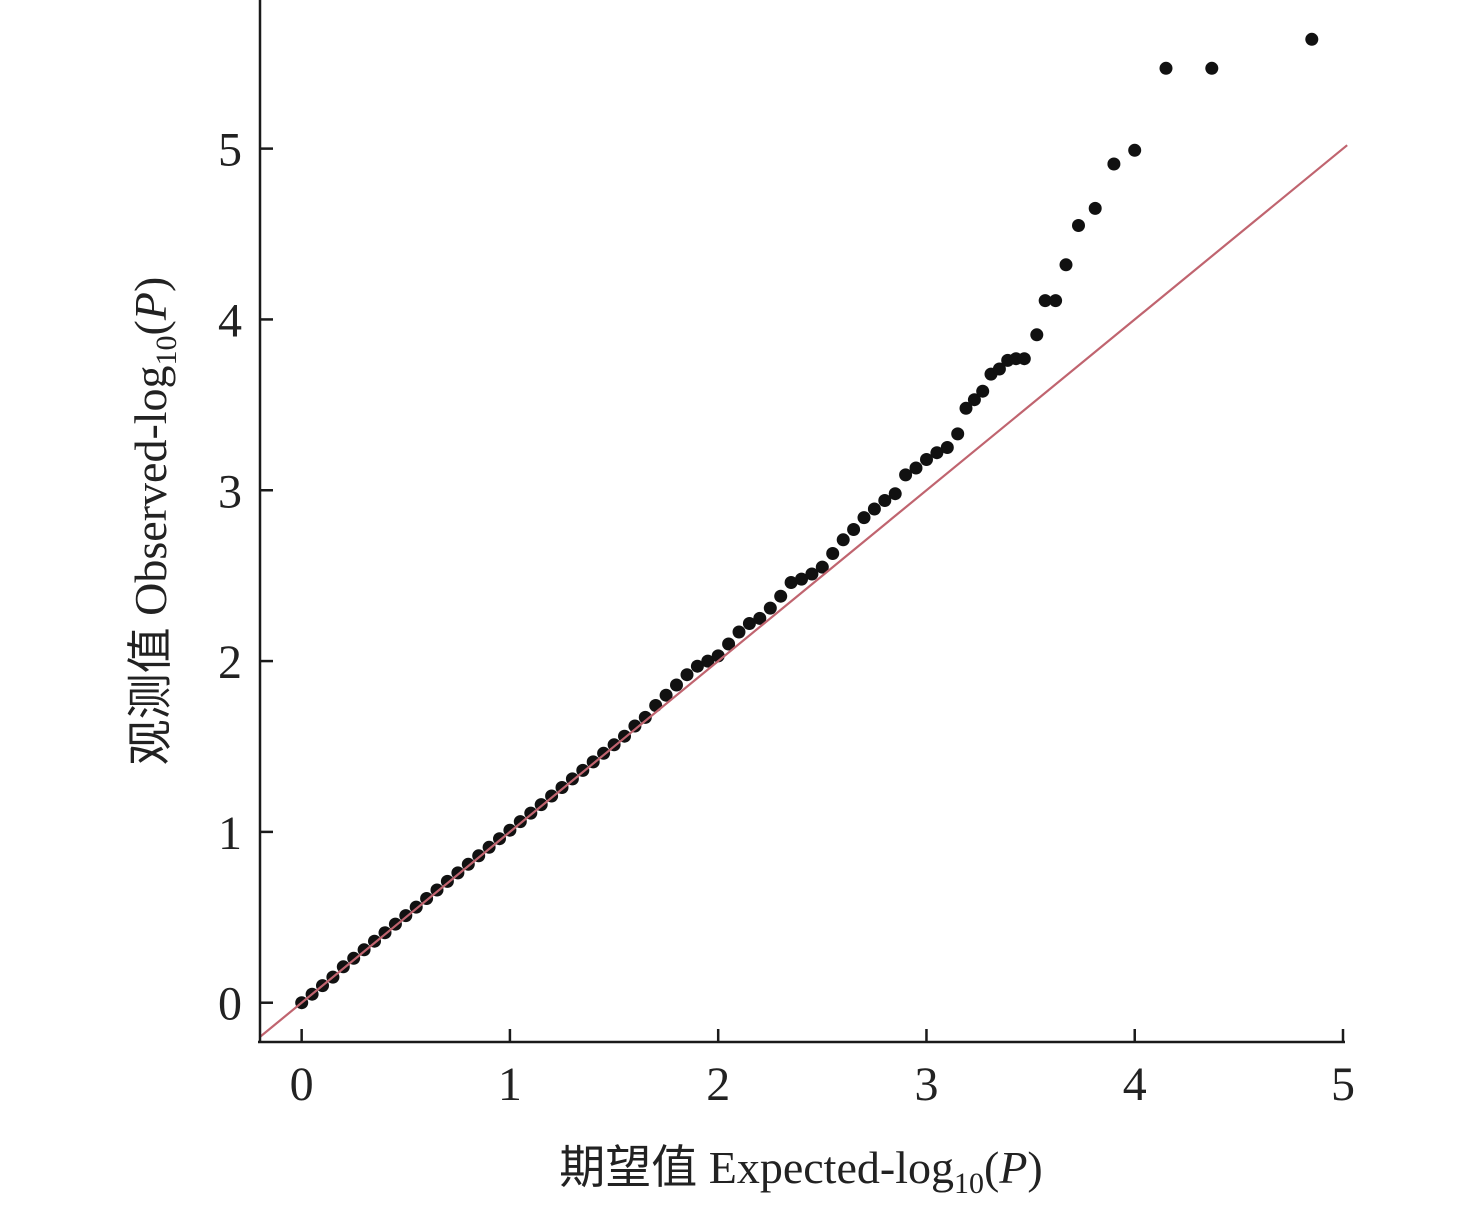 This screenshot has width=1476, height=1212. What do you see at coordinates (230, 150) in the screenshot?
I see `y-tick-label: 5` at bounding box center [230, 150].